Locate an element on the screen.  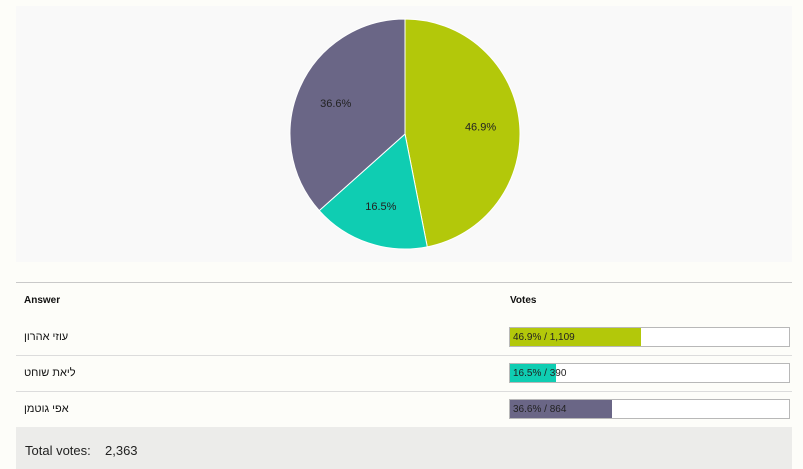
votes-column-header: Votes is located at coordinates (523, 300).